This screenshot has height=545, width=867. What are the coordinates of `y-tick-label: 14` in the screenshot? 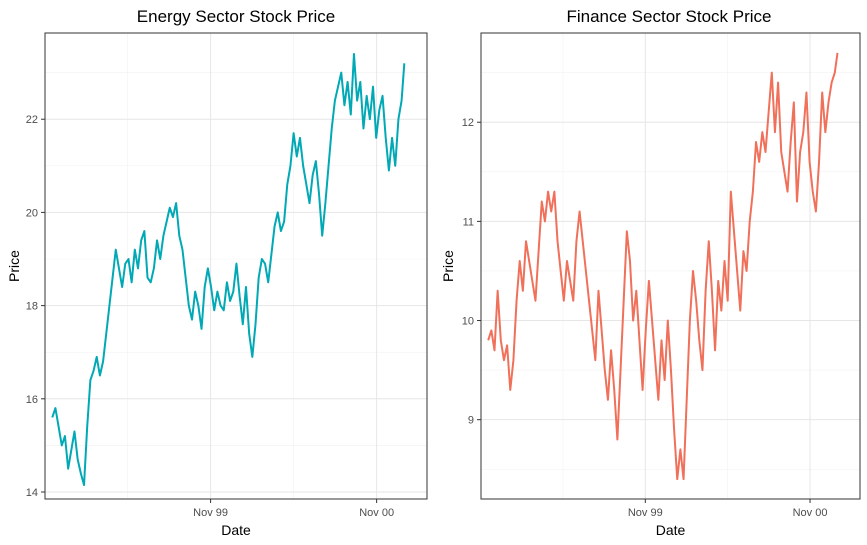 It's located at (32, 493).